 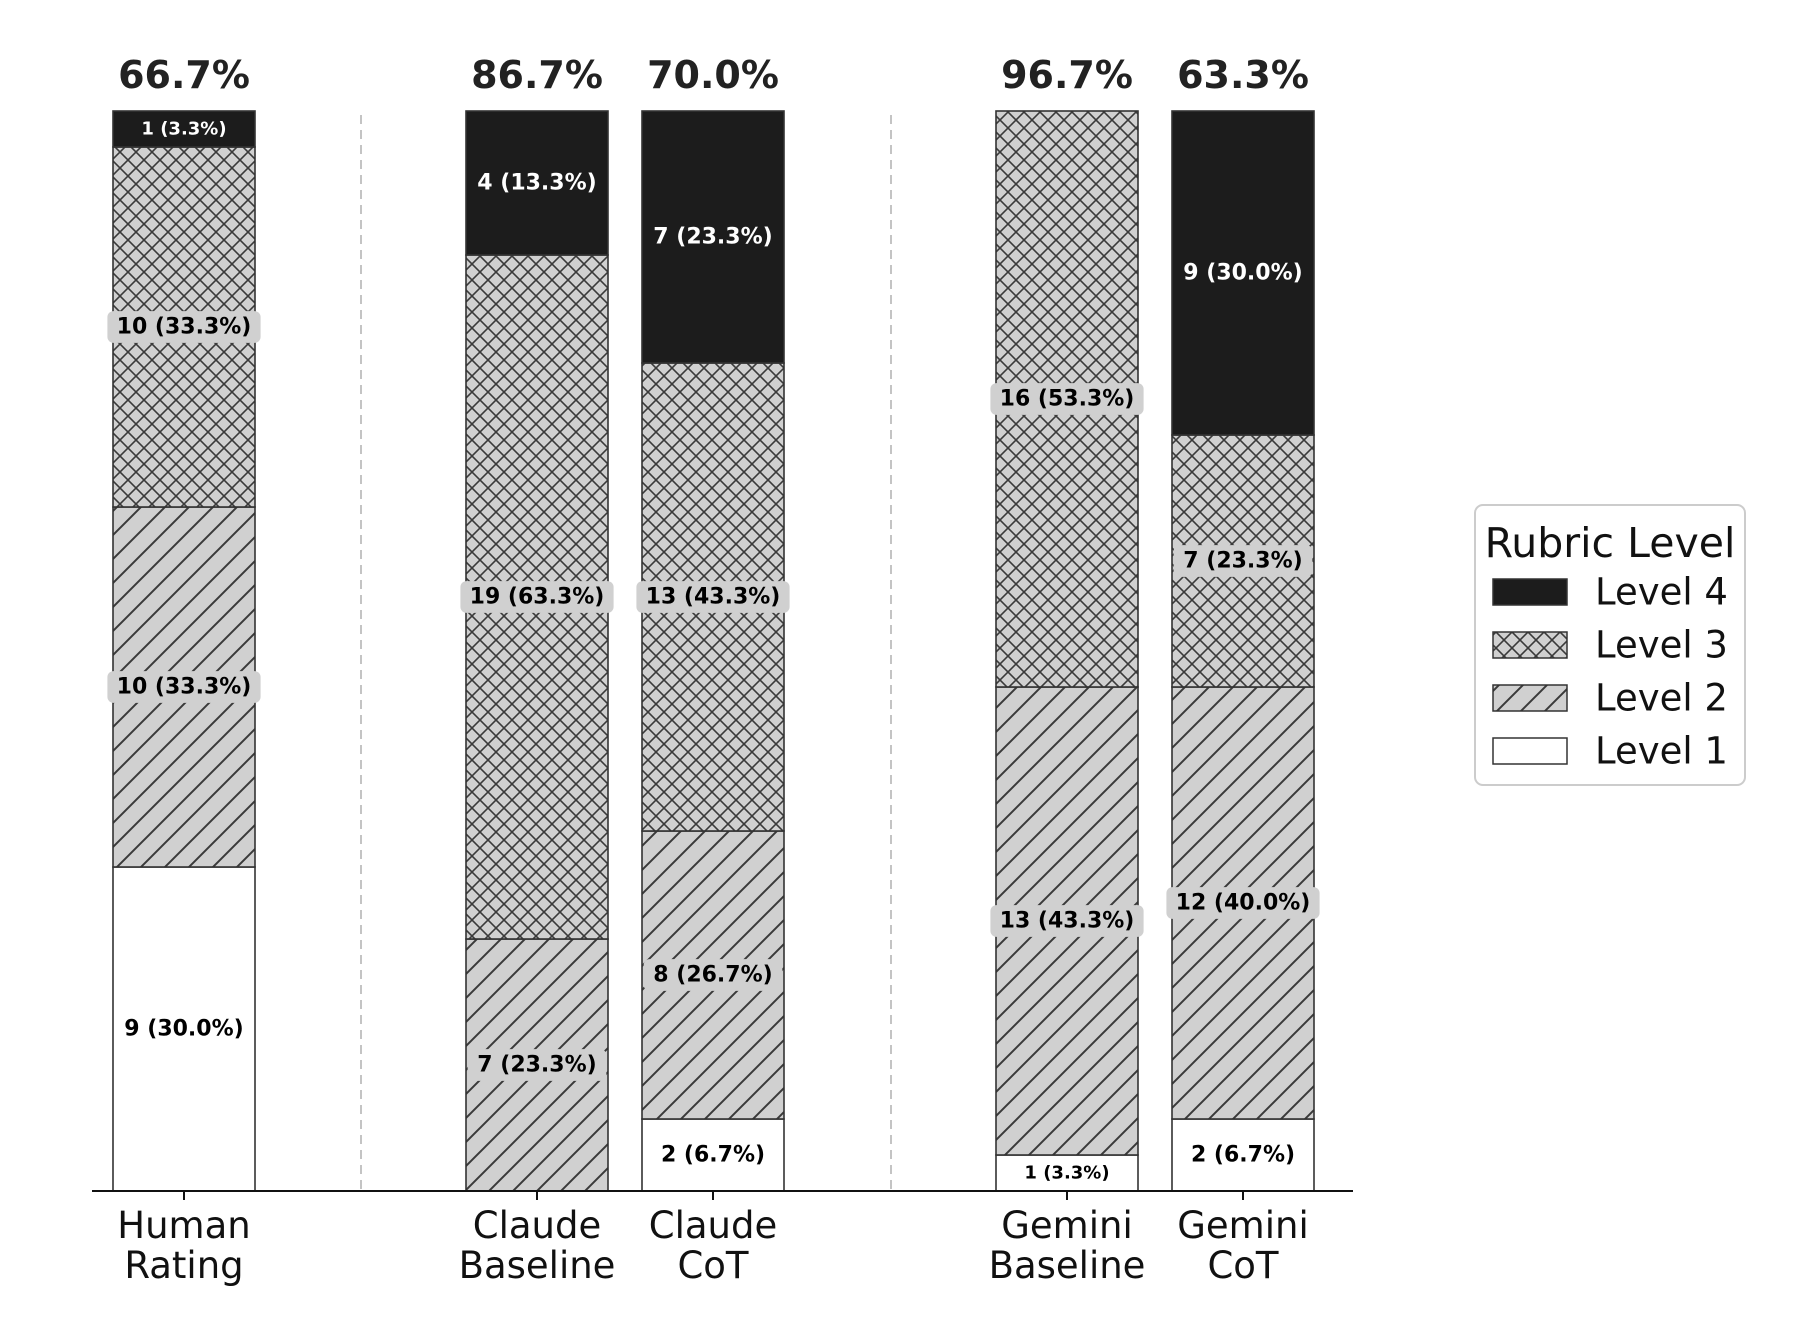 What do you see at coordinates (1661, 698) in the screenshot?
I see `legend-label: Level 2` at bounding box center [1661, 698].